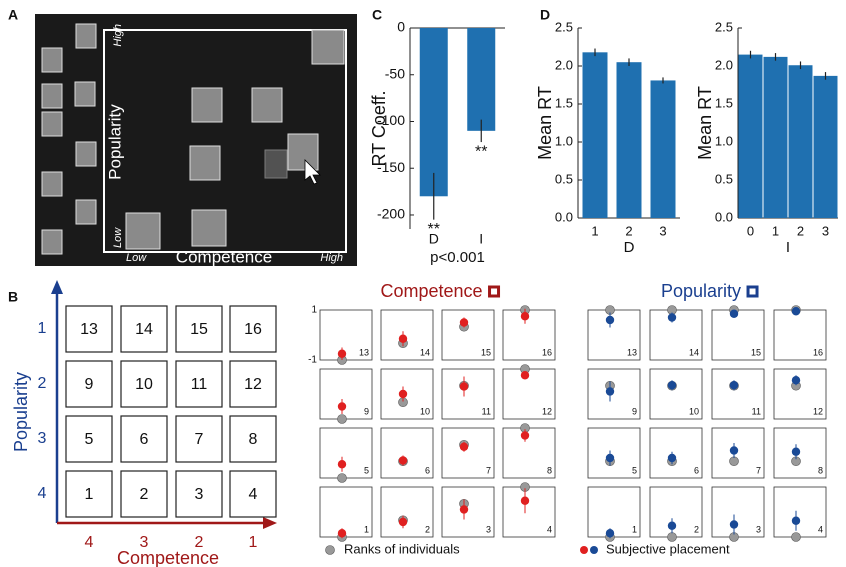  Describe the element at coordinates (330, 550) in the screenshot. I see `legend-marker` at that location.